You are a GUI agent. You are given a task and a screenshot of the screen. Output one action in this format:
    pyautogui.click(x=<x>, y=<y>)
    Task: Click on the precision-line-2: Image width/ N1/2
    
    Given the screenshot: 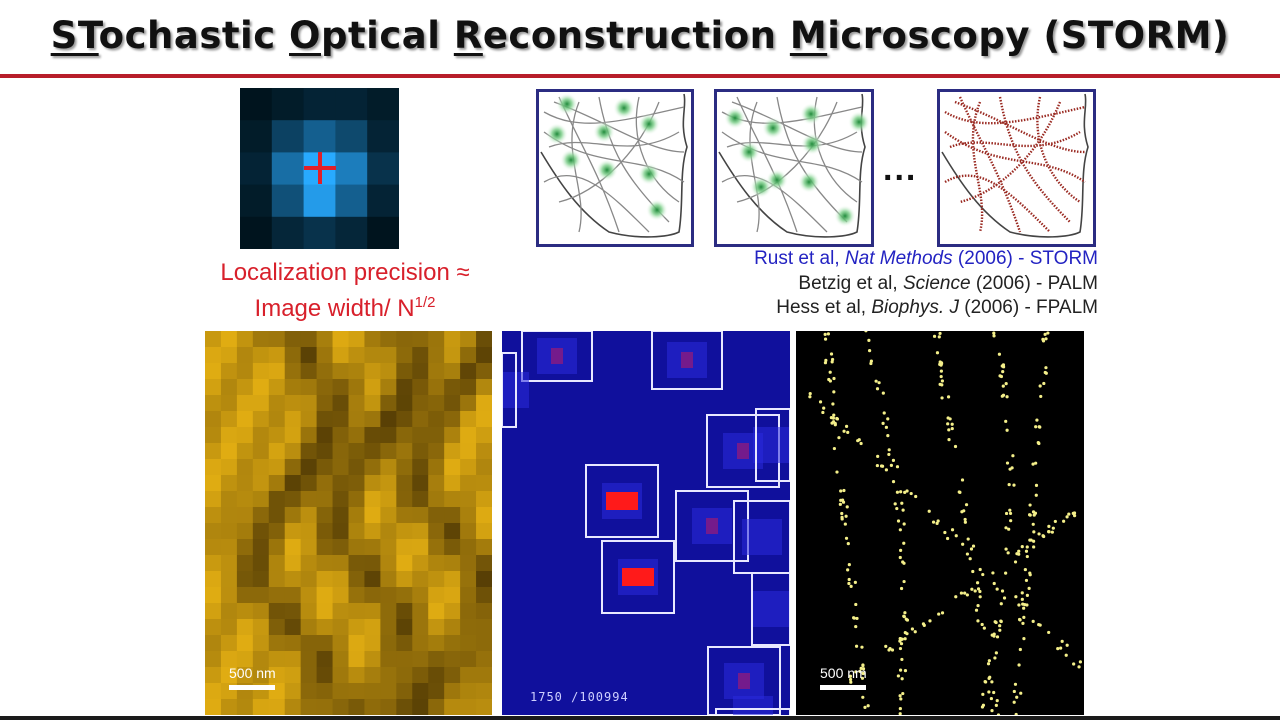 What is the action you would take?
    pyautogui.click(x=345, y=308)
    